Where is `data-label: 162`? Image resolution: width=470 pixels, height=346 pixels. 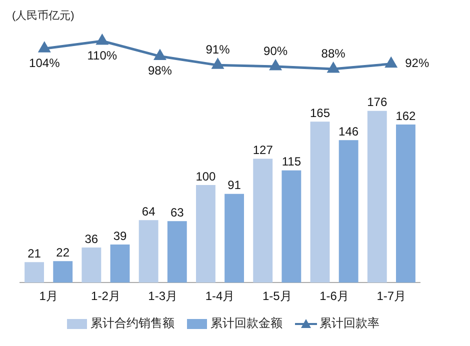 data-label: 162 is located at coordinates (406, 115).